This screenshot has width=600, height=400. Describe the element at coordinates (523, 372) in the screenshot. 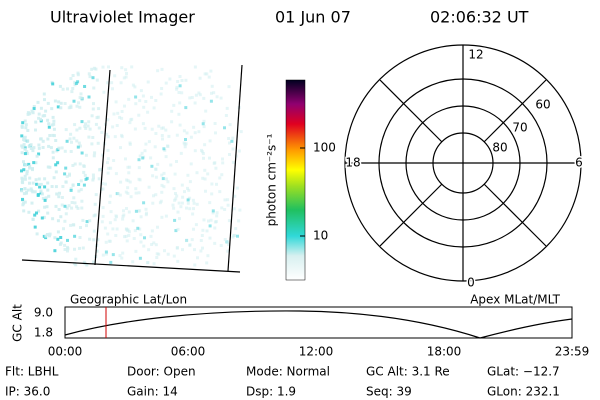

I see `info-field: GLat: −12.7` at that location.